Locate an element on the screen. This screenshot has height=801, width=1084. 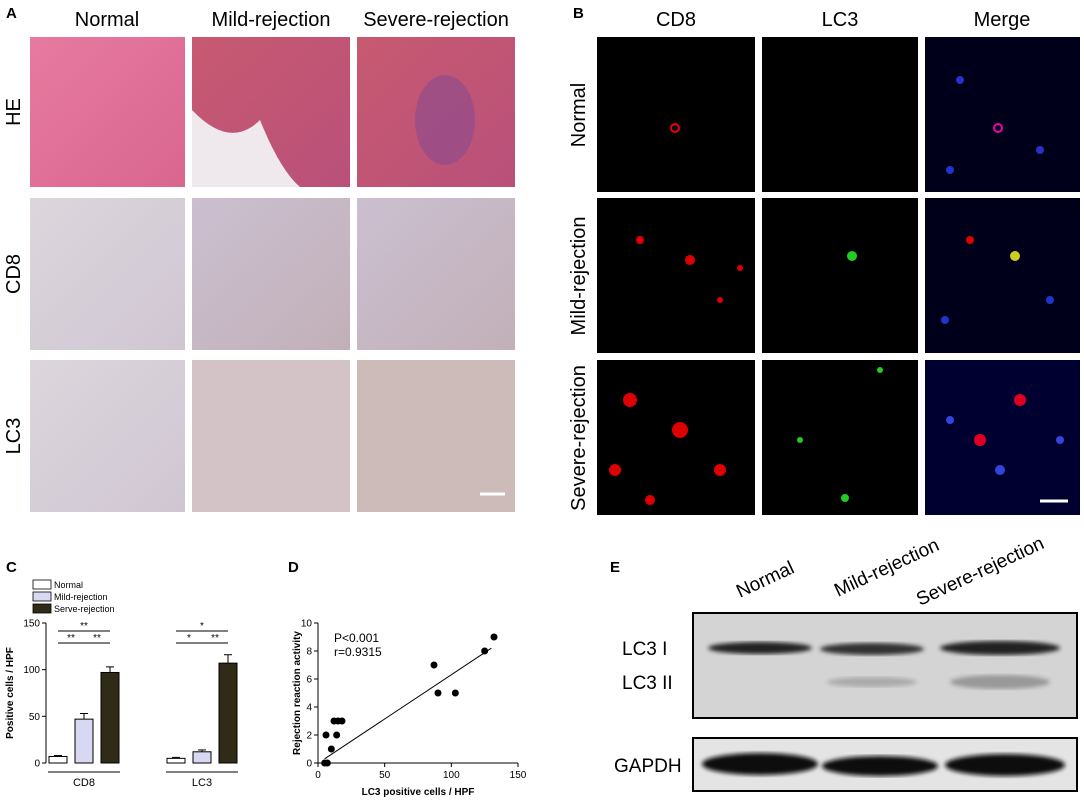
y-tick-label: 100 is located at coordinates (31, 670).